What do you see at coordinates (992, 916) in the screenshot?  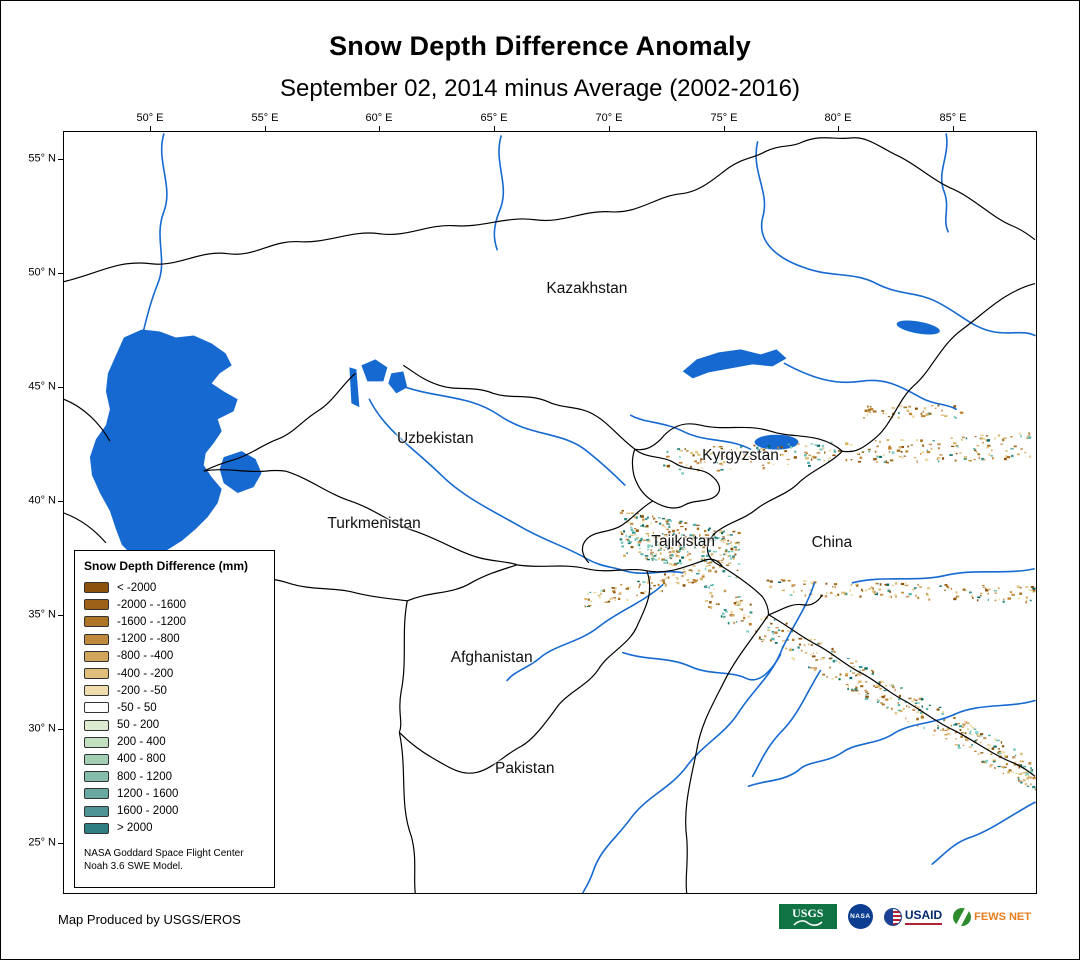 I see `fews-net-logo: FEWS NET` at bounding box center [992, 916].